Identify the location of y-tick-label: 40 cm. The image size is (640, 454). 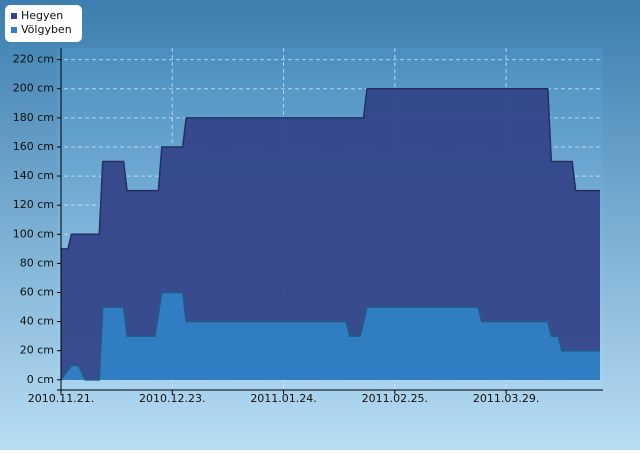
(37, 321).